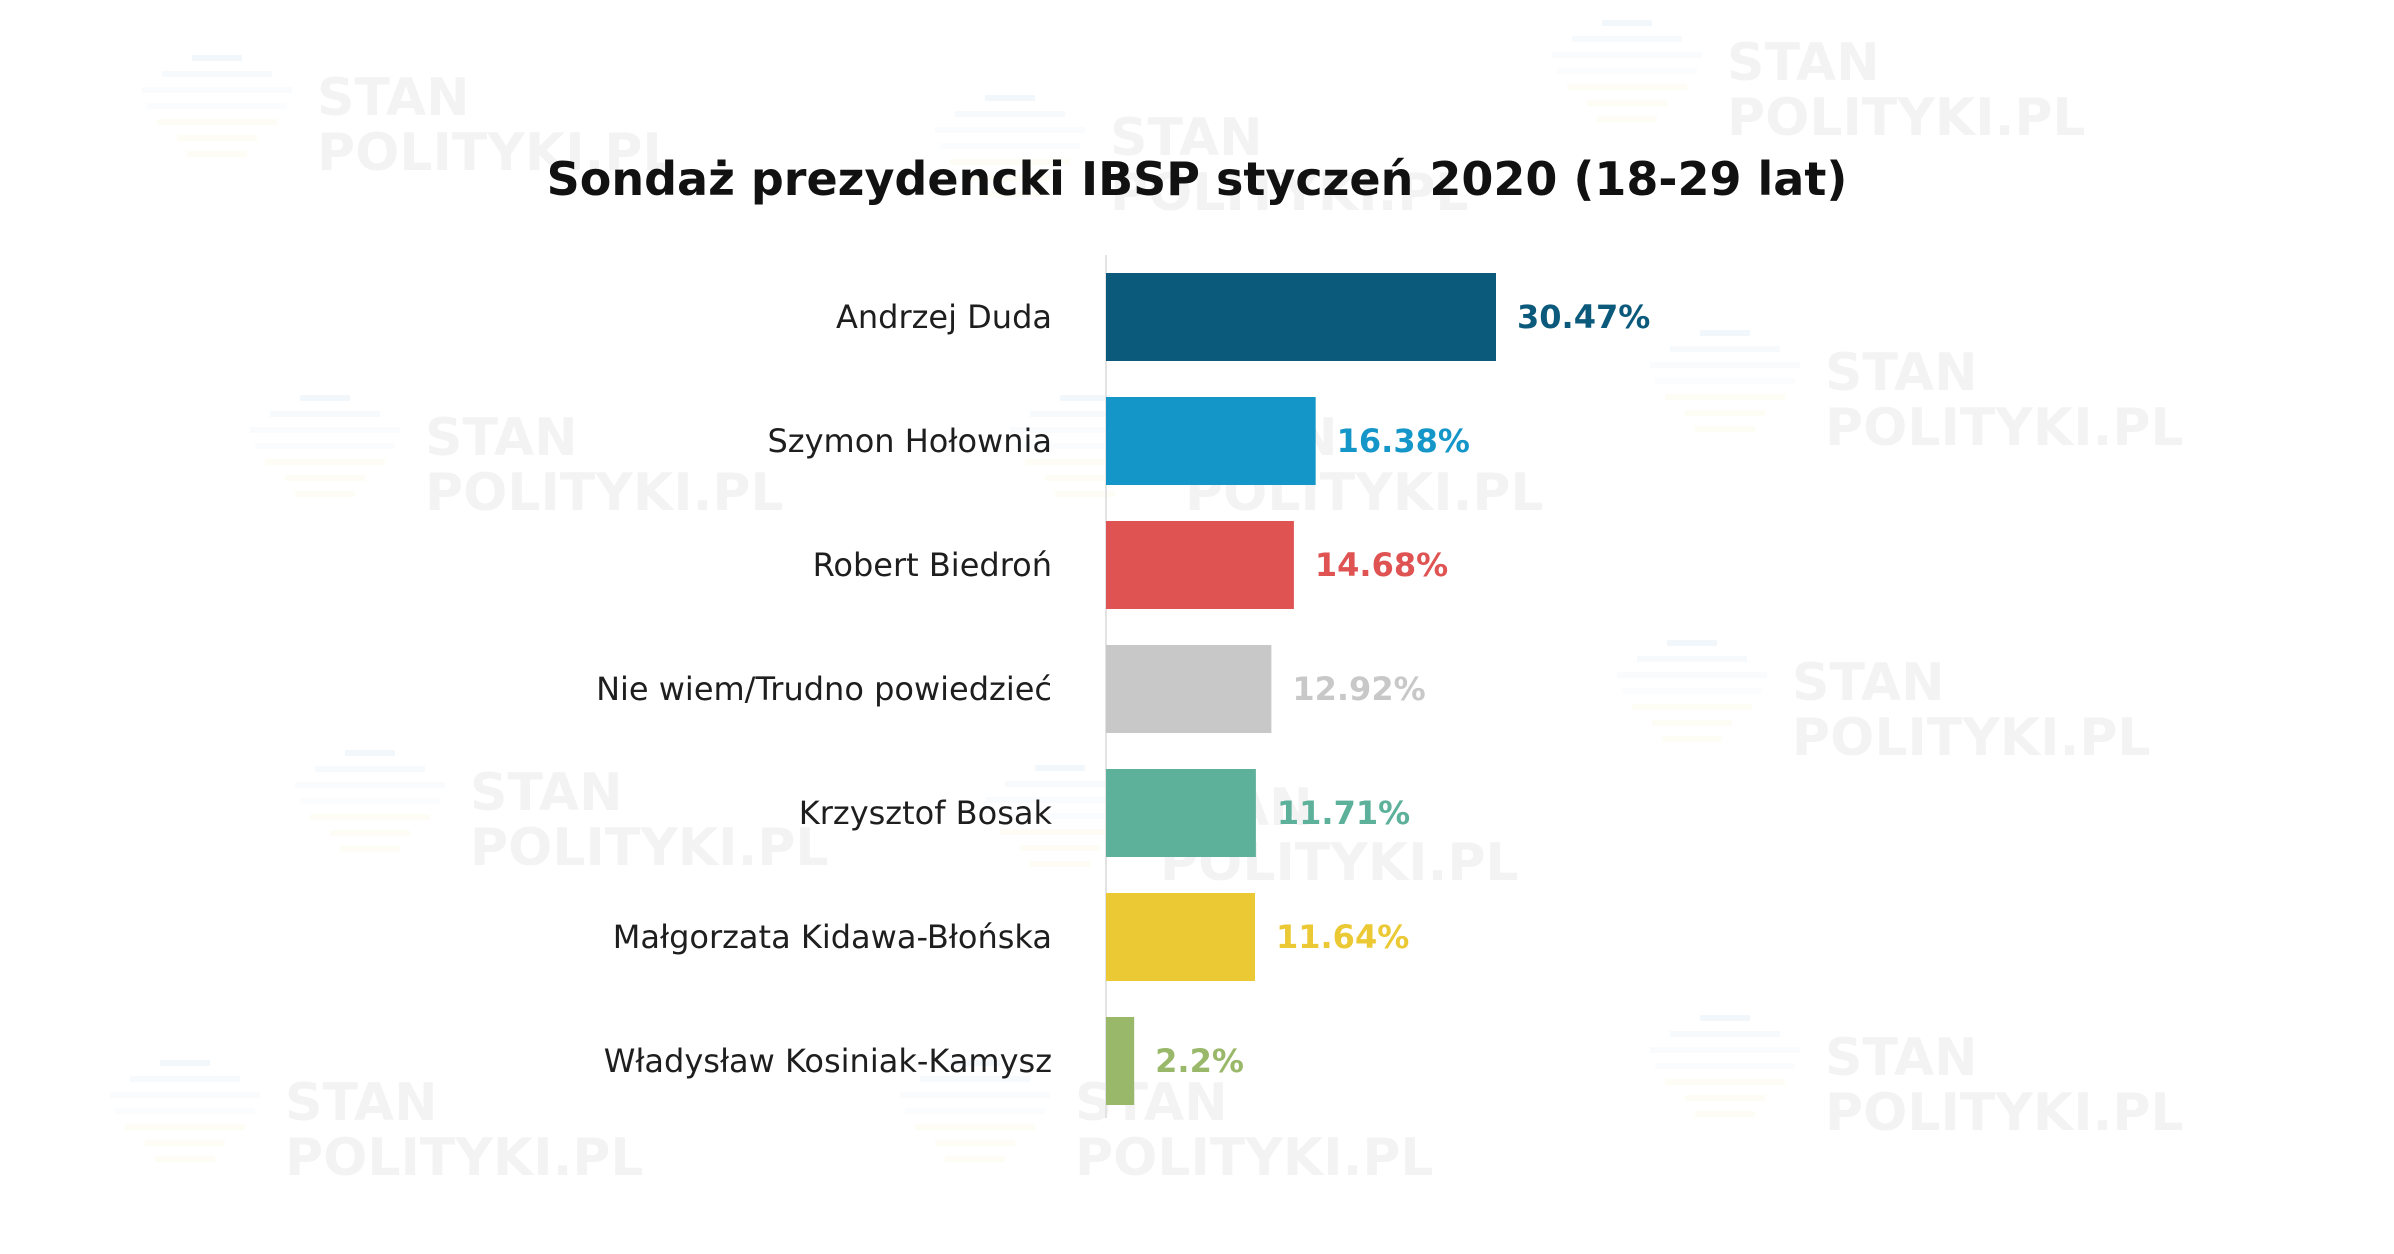 The width and height of the screenshot is (2394, 1254). What do you see at coordinates (832, 937) in the screenshot?
I see `category-label: Małgorzata Kidawa-Błońska` at bounding box center [832, 937].